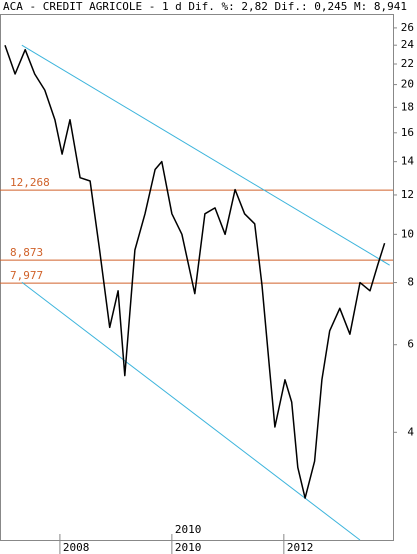 The image size is (417, 554). Describe the element at coordinates (410, 282) in the screenshot. I see `y-tick-label: 8` at that location.